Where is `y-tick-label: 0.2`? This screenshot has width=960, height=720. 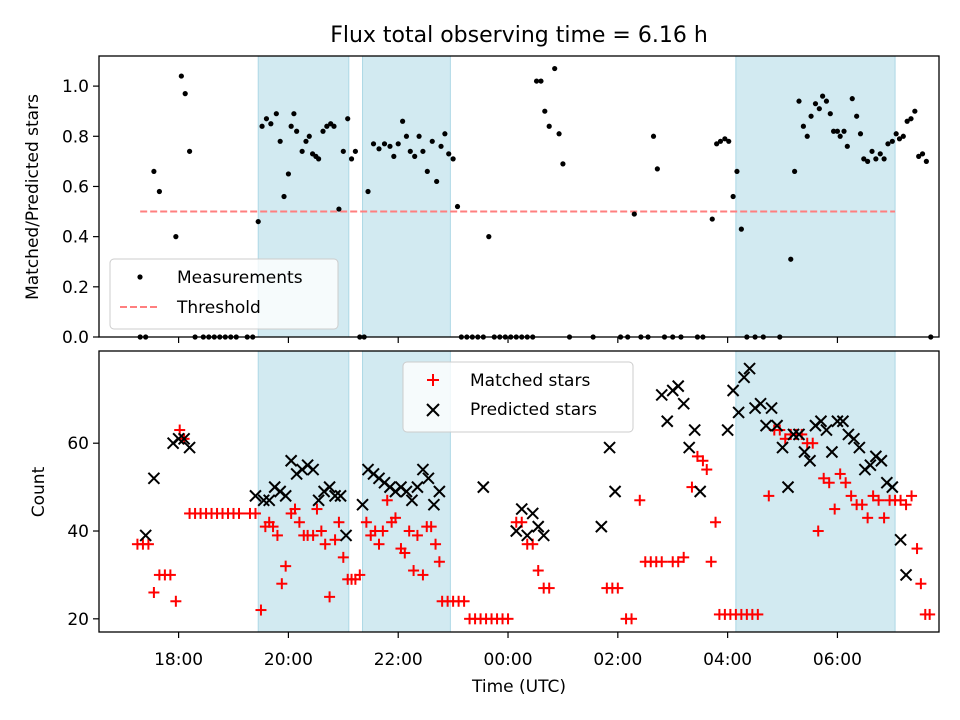 y-tick-label: 0.2 is located at coordinates (75, 288).